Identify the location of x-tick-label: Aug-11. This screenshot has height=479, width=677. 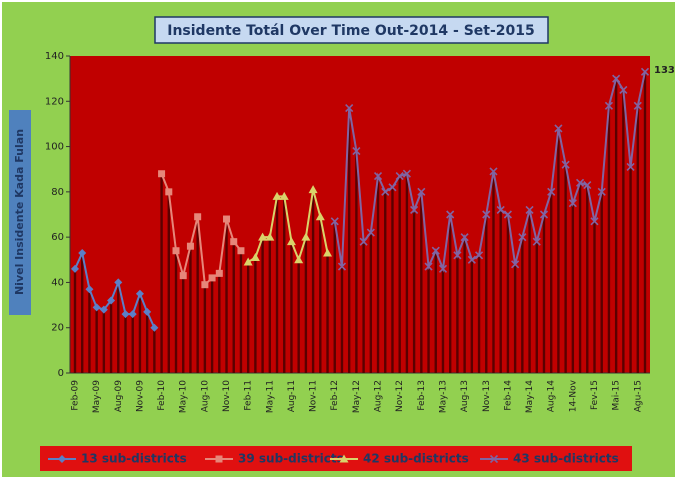
(292, 396).